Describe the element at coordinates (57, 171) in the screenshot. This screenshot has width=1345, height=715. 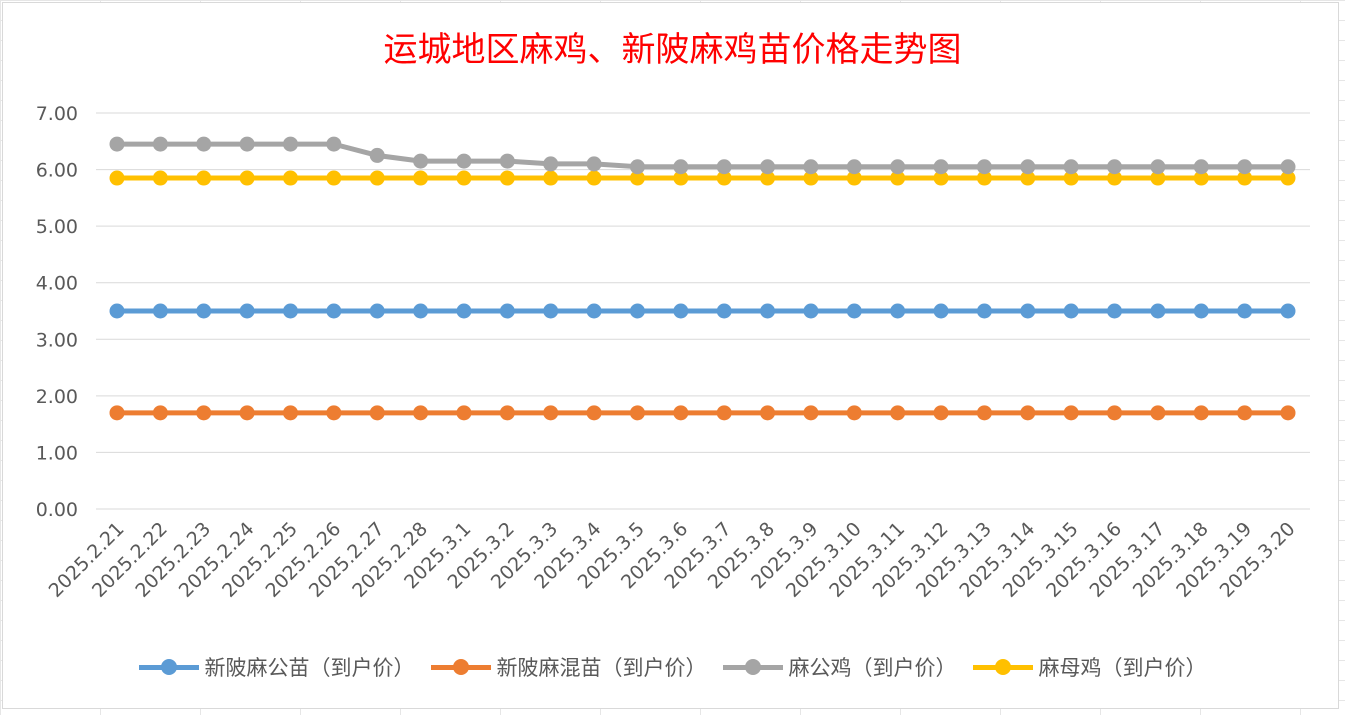
I see `y-tick-label: 6.00` at that location.